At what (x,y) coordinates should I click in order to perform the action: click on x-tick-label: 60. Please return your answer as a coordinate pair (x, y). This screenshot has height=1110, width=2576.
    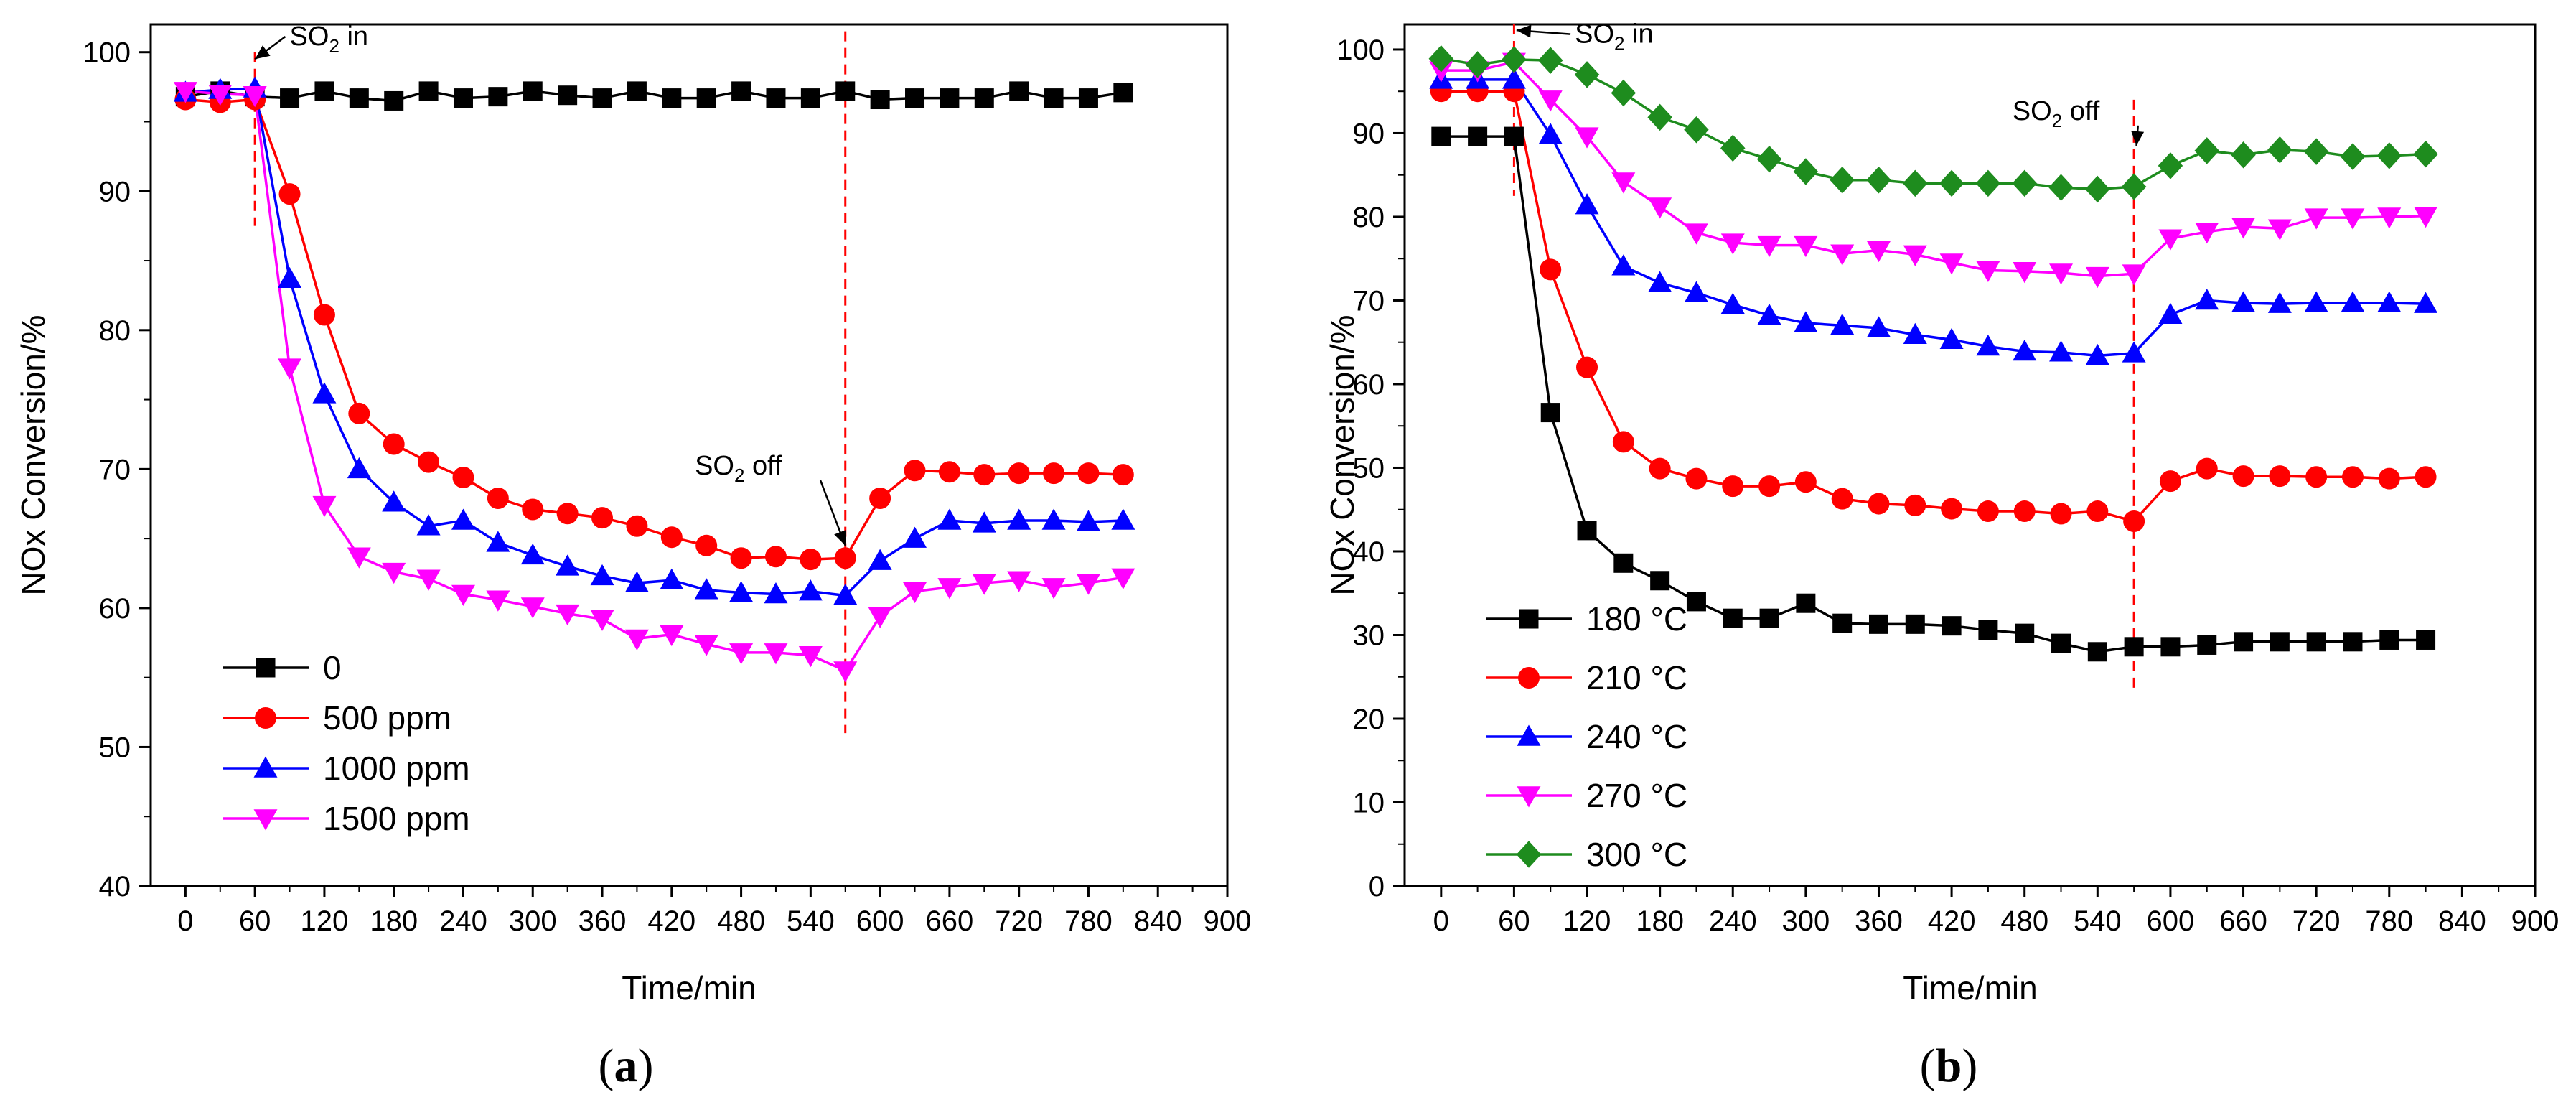
    Looking at the image, I should click on (1514, 921).